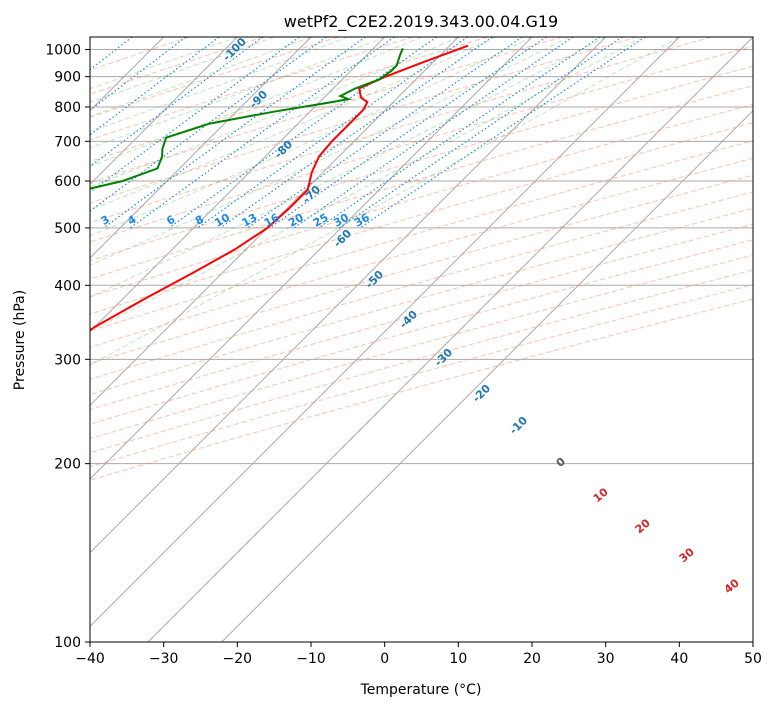 The height and width of the screenshot is (708, 775). Describe the element at coordinates (67, 465) in the screenshot. I see `y-tick-label: 200` at that location.